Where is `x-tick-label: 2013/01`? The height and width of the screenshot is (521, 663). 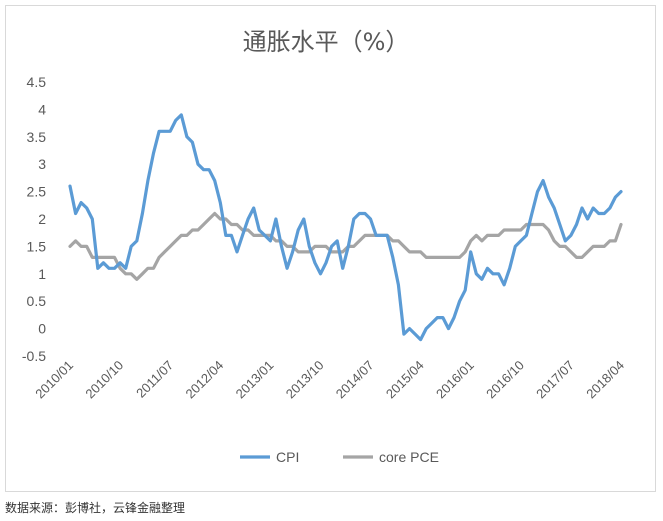
x-tick-label: 2013/01 is located at coordinates (255, 380).